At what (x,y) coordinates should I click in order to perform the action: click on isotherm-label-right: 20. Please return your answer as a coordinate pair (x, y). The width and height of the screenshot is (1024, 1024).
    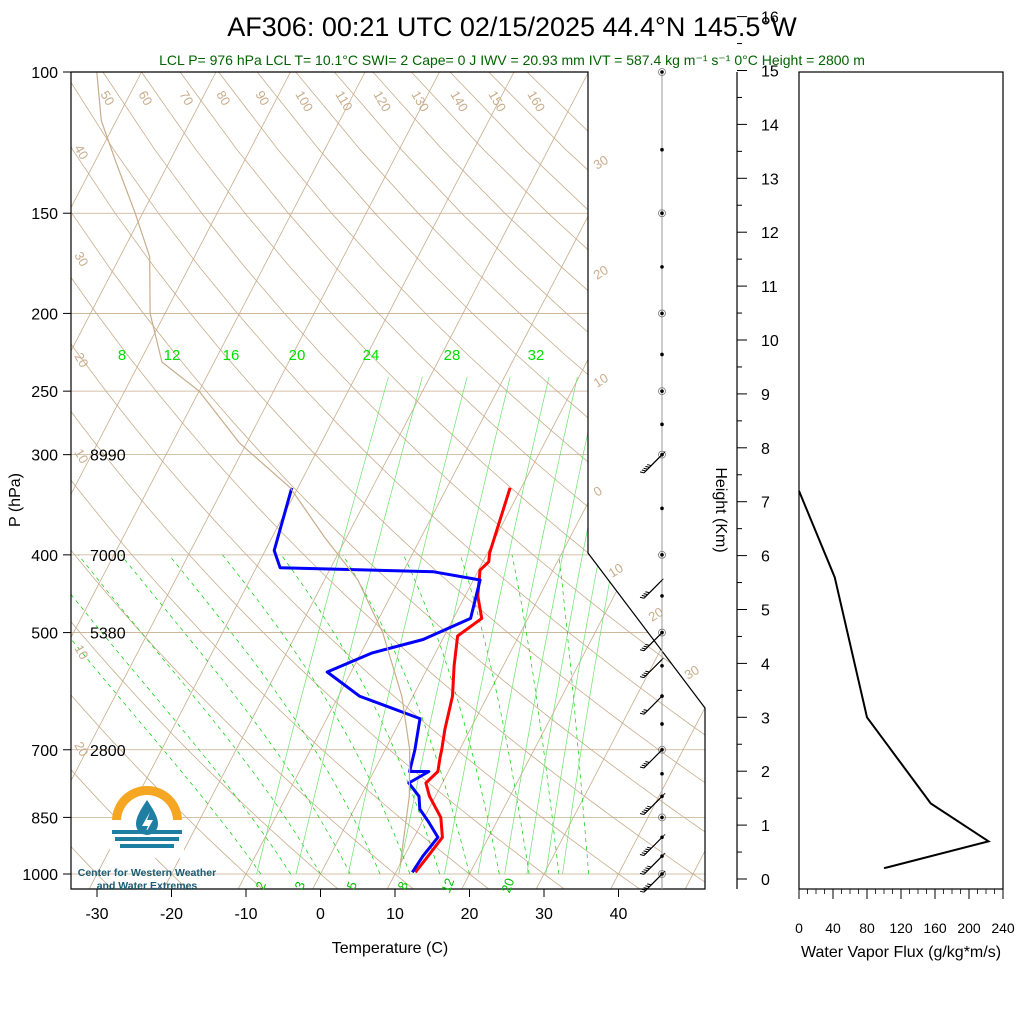
    Looking at the image, I should click on (656, 614).